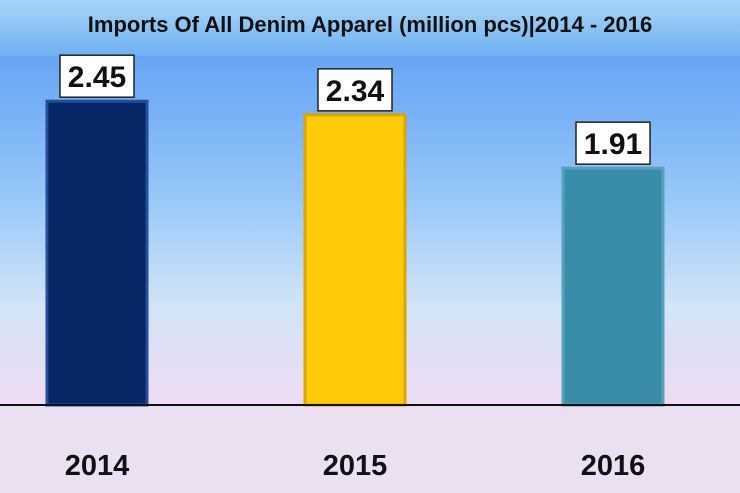 The height and width of the screenshot is (493, 740). I want to click on category-label-2015: 2015, so click(355, 466).